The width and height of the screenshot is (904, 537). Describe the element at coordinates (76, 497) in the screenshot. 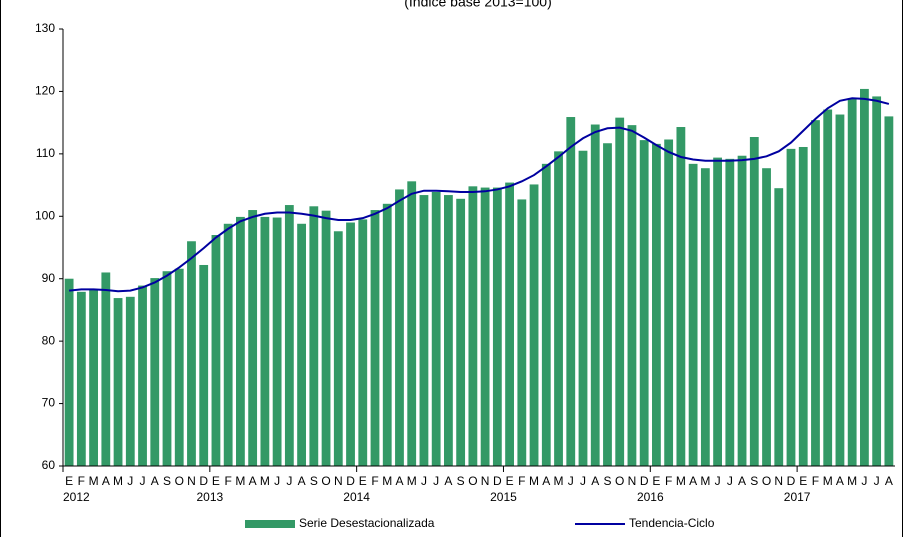

I see `year-label: 2012` at that location.